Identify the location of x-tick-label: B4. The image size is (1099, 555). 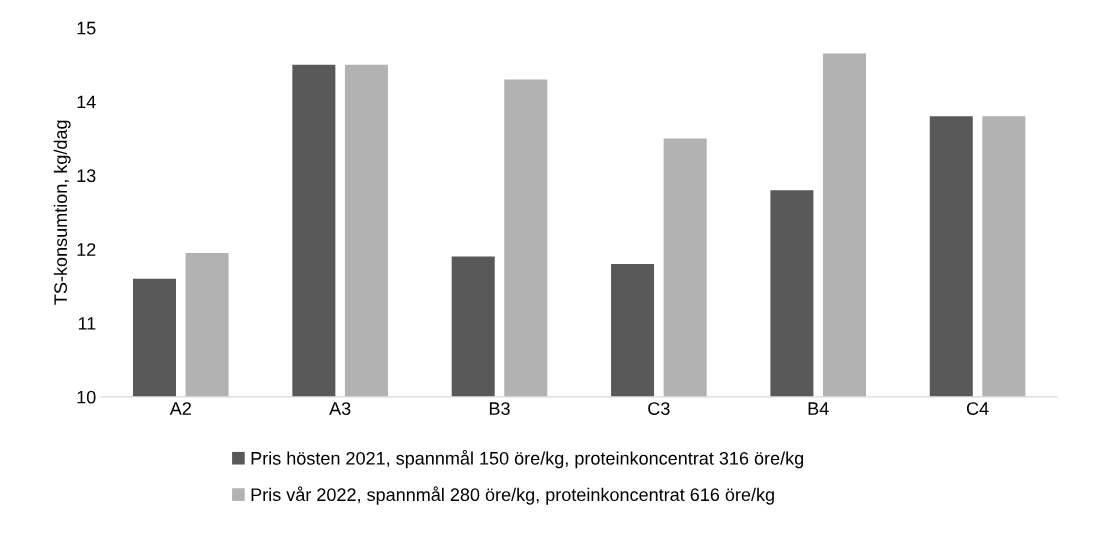
(818, 408).